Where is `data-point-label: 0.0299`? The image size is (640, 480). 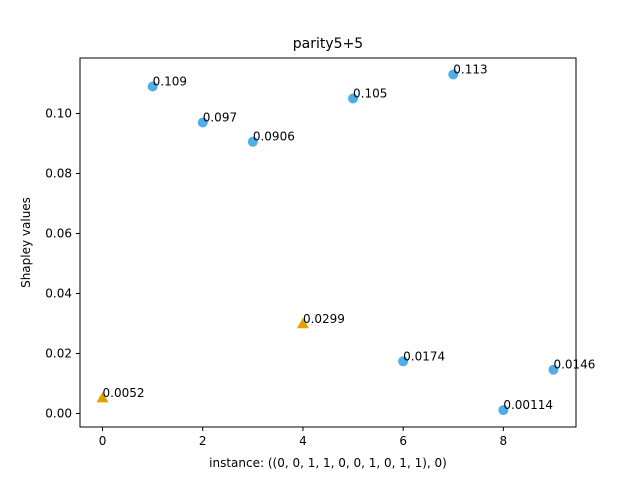
data-point-label: 0.0299 is located at coordinates (324, 319).